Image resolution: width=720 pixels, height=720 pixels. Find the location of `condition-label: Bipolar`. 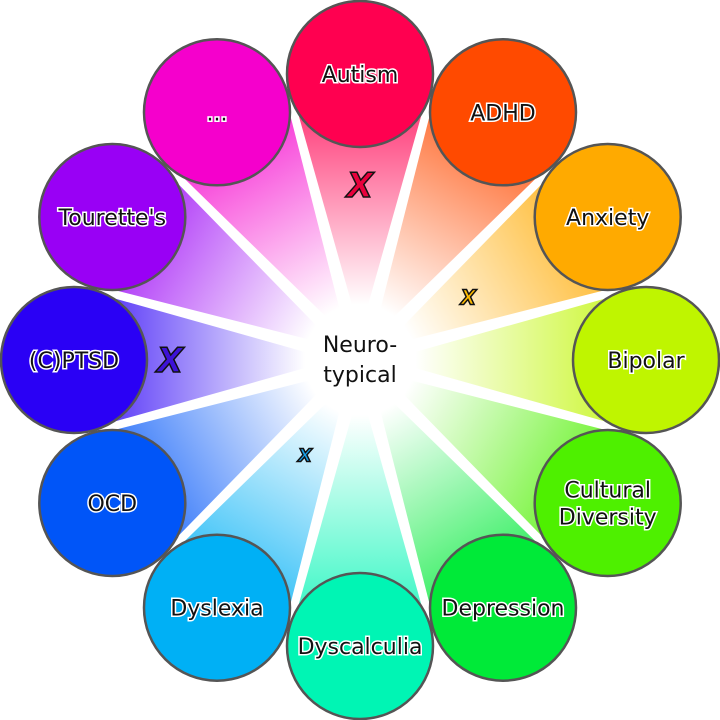

condition-label: Bipolar is located at coordinates (646, 361).